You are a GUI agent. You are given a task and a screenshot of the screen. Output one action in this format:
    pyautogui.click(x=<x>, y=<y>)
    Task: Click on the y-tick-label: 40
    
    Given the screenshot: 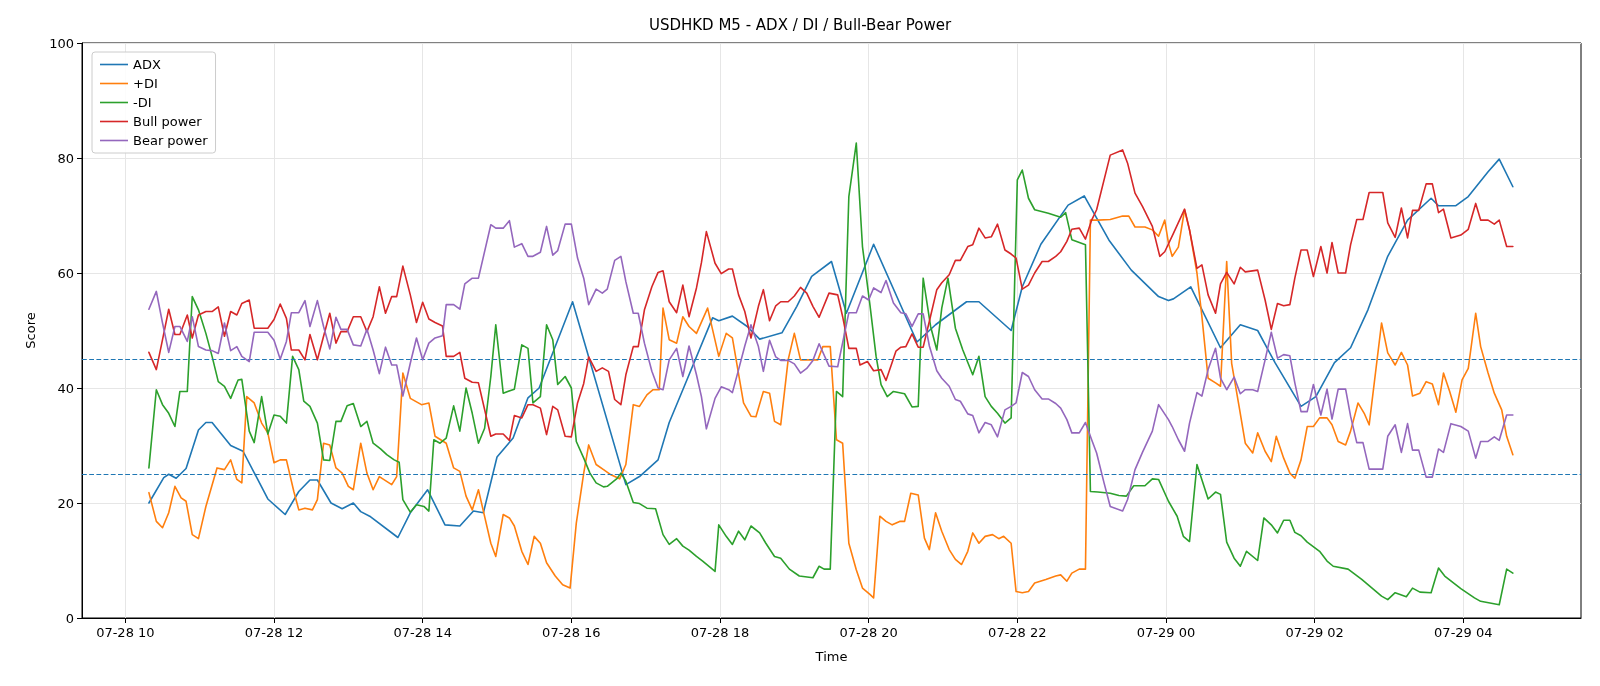 What is the action you would take?
    pyautogui.click(x=65, y=388)
    